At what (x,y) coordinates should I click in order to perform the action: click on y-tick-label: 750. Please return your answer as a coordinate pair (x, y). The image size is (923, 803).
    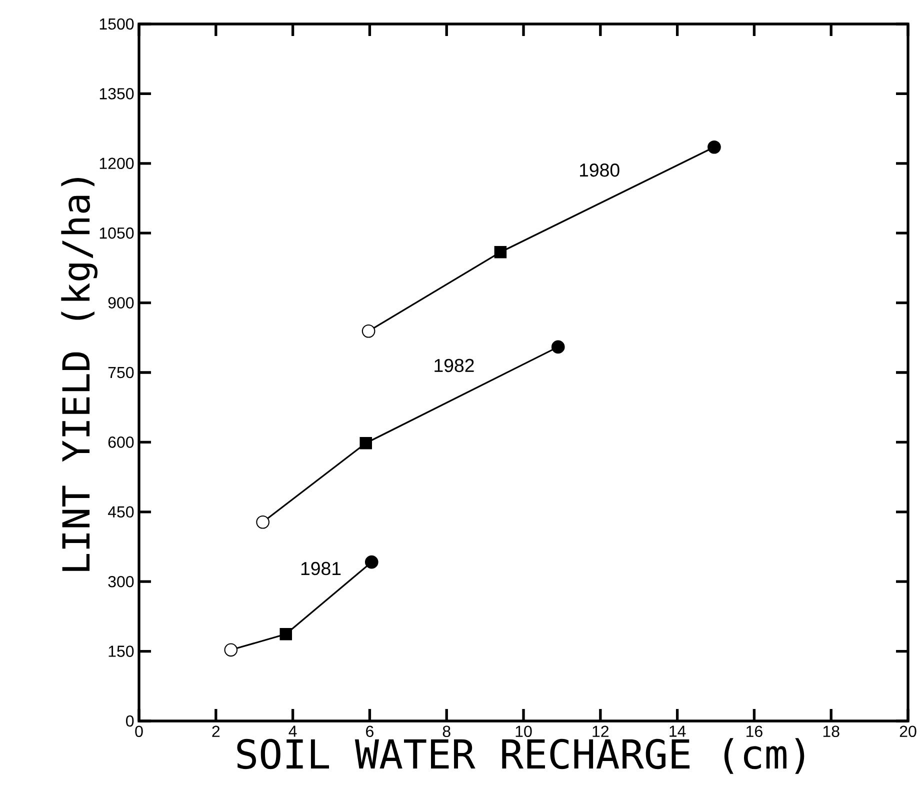
    Looking at the image, I should click on (121, 372).